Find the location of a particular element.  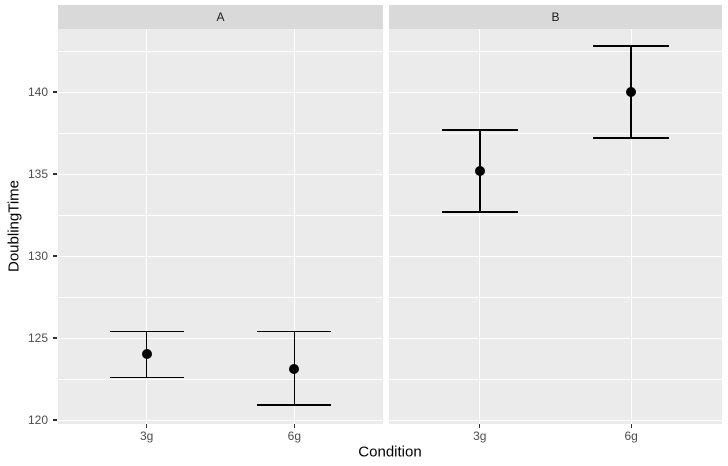

errorbar-lower-cap-a-6g is located at coordinates (294, 405).